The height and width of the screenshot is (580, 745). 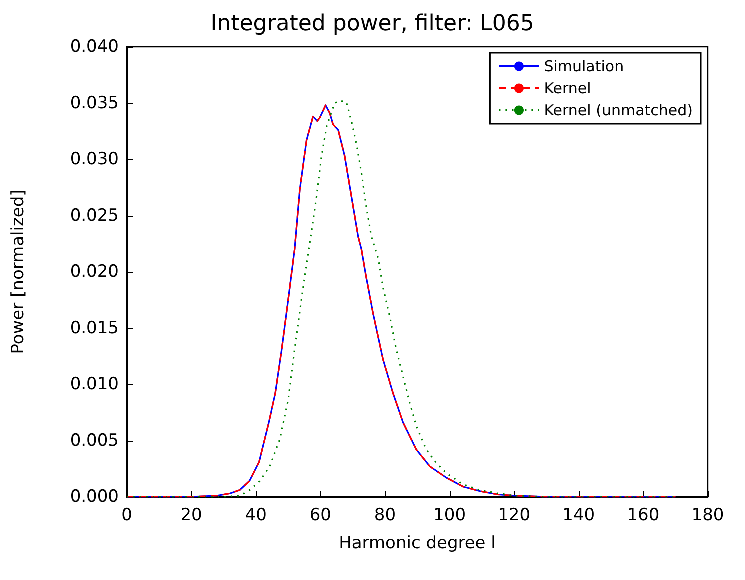 I want to click on legend-label: Simulation, so click(x=584, y=67).